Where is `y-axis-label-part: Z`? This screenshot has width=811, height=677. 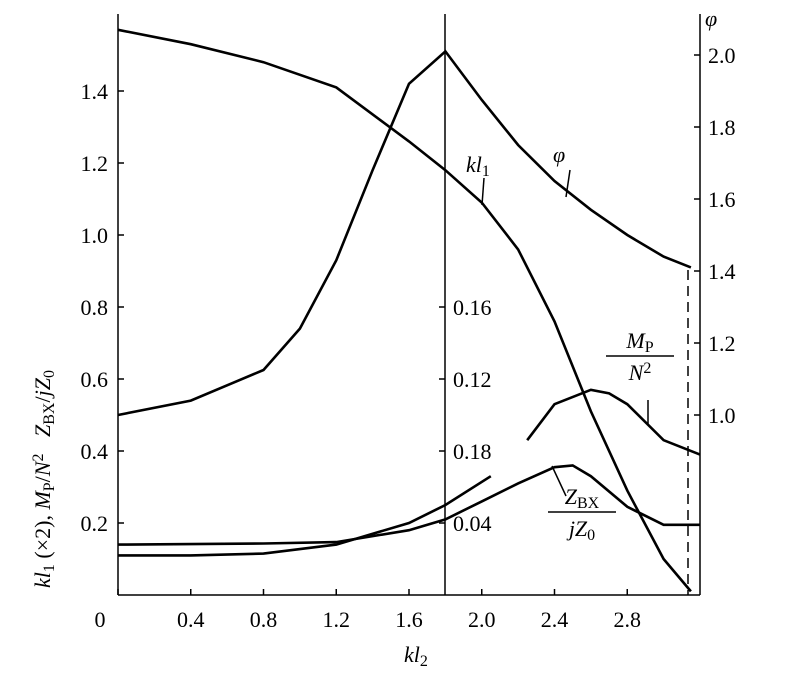
y-axis-label-part: Z is located at coordinates (42, 430).